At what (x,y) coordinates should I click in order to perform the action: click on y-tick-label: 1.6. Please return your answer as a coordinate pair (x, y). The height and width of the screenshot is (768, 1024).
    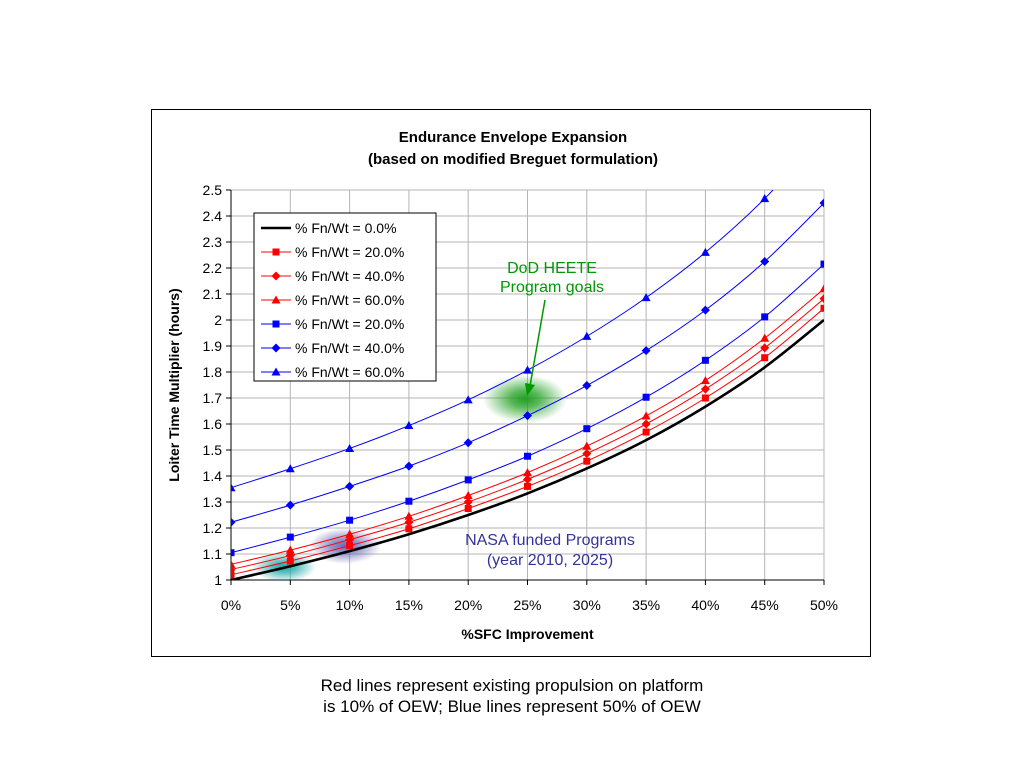
    Looking at the image, I should click on (213, 424).